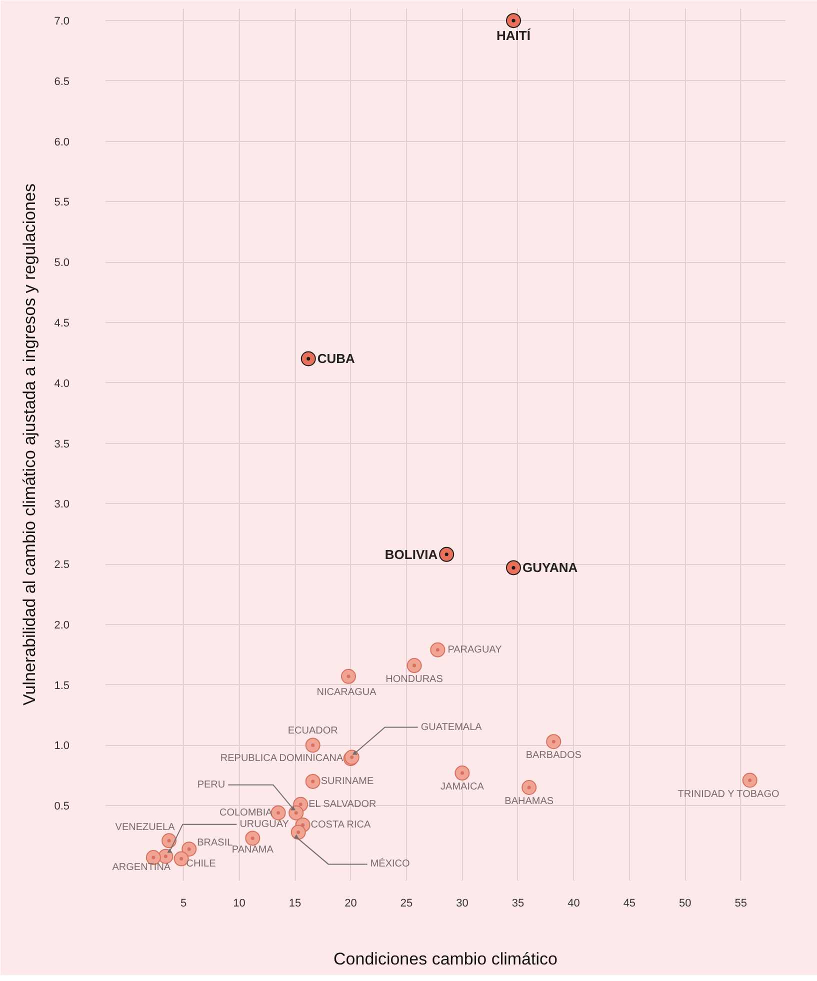  Describe the element at coordinates (141, 868) in the screenshot. I see `data-label: ARGENTINA` at that location.